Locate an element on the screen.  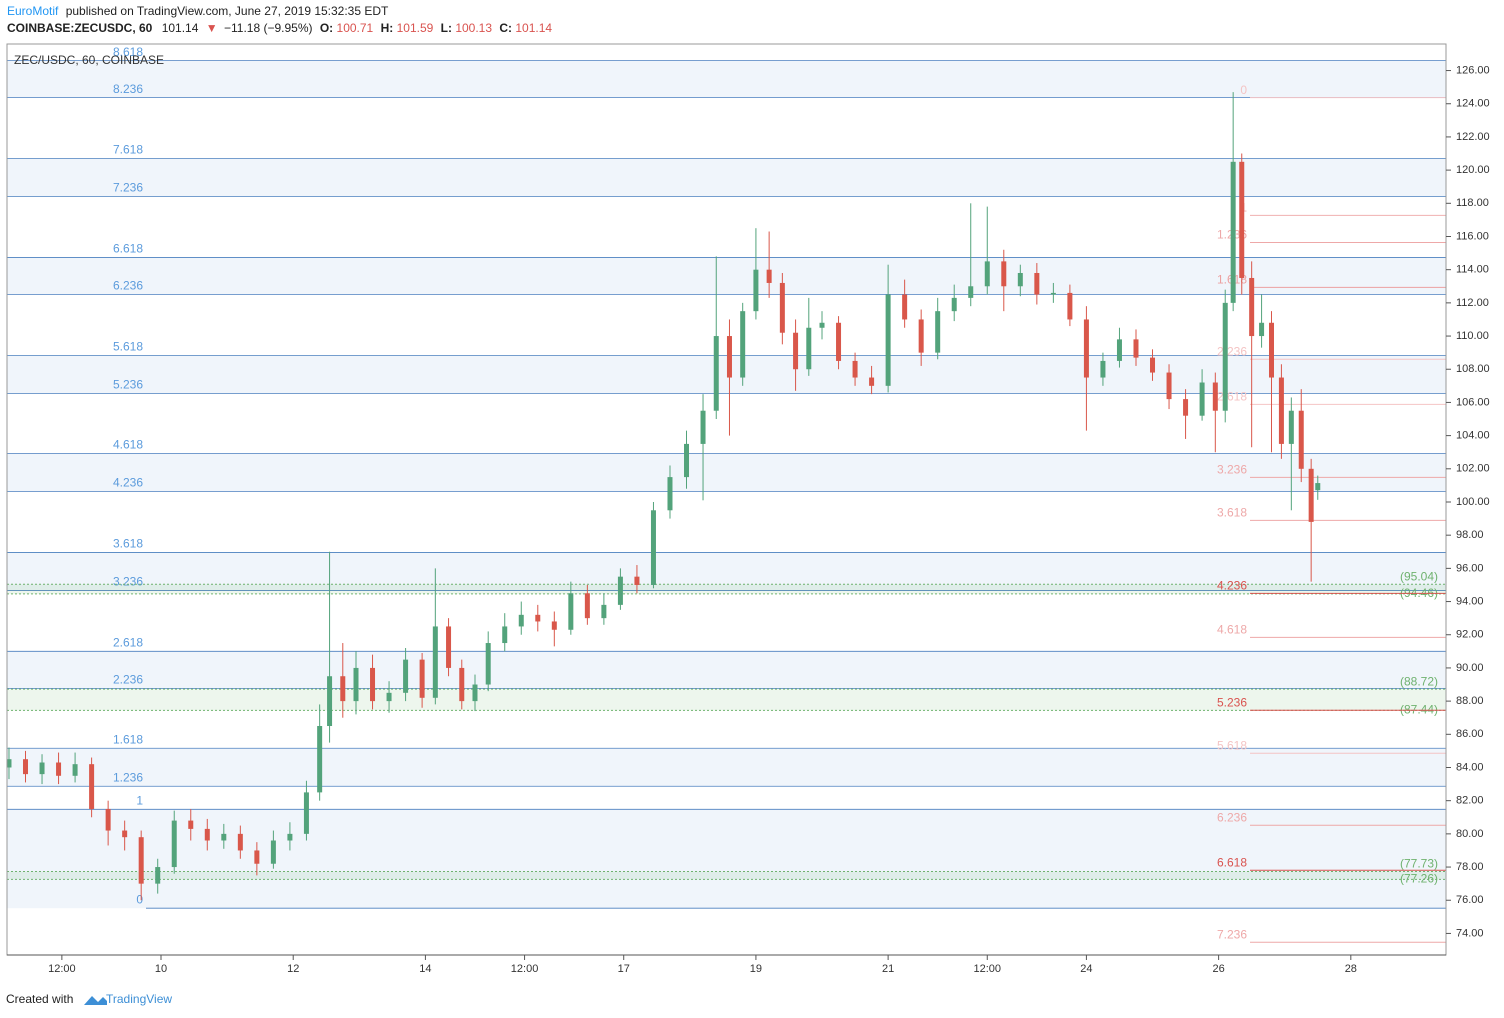
fib-ext-label: 0 is located at coordinates (1243, 90).